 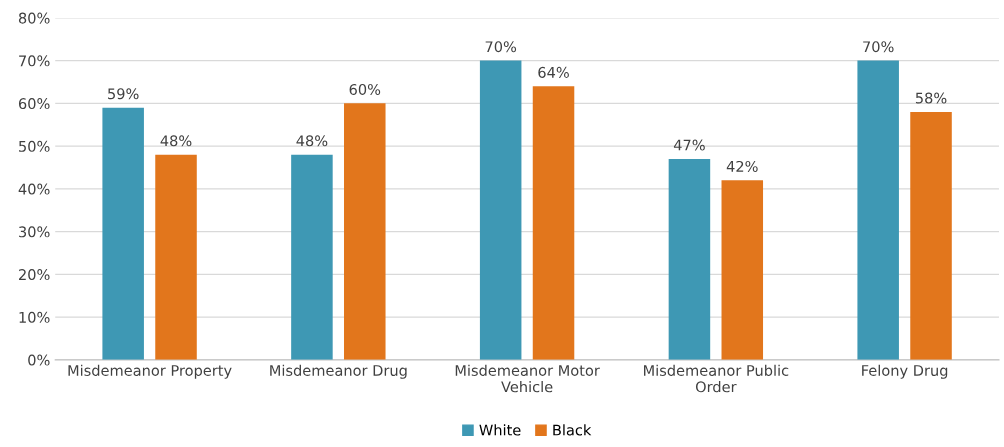 I want to click on y-tick-label: 80%, so click(x=34, y=18).